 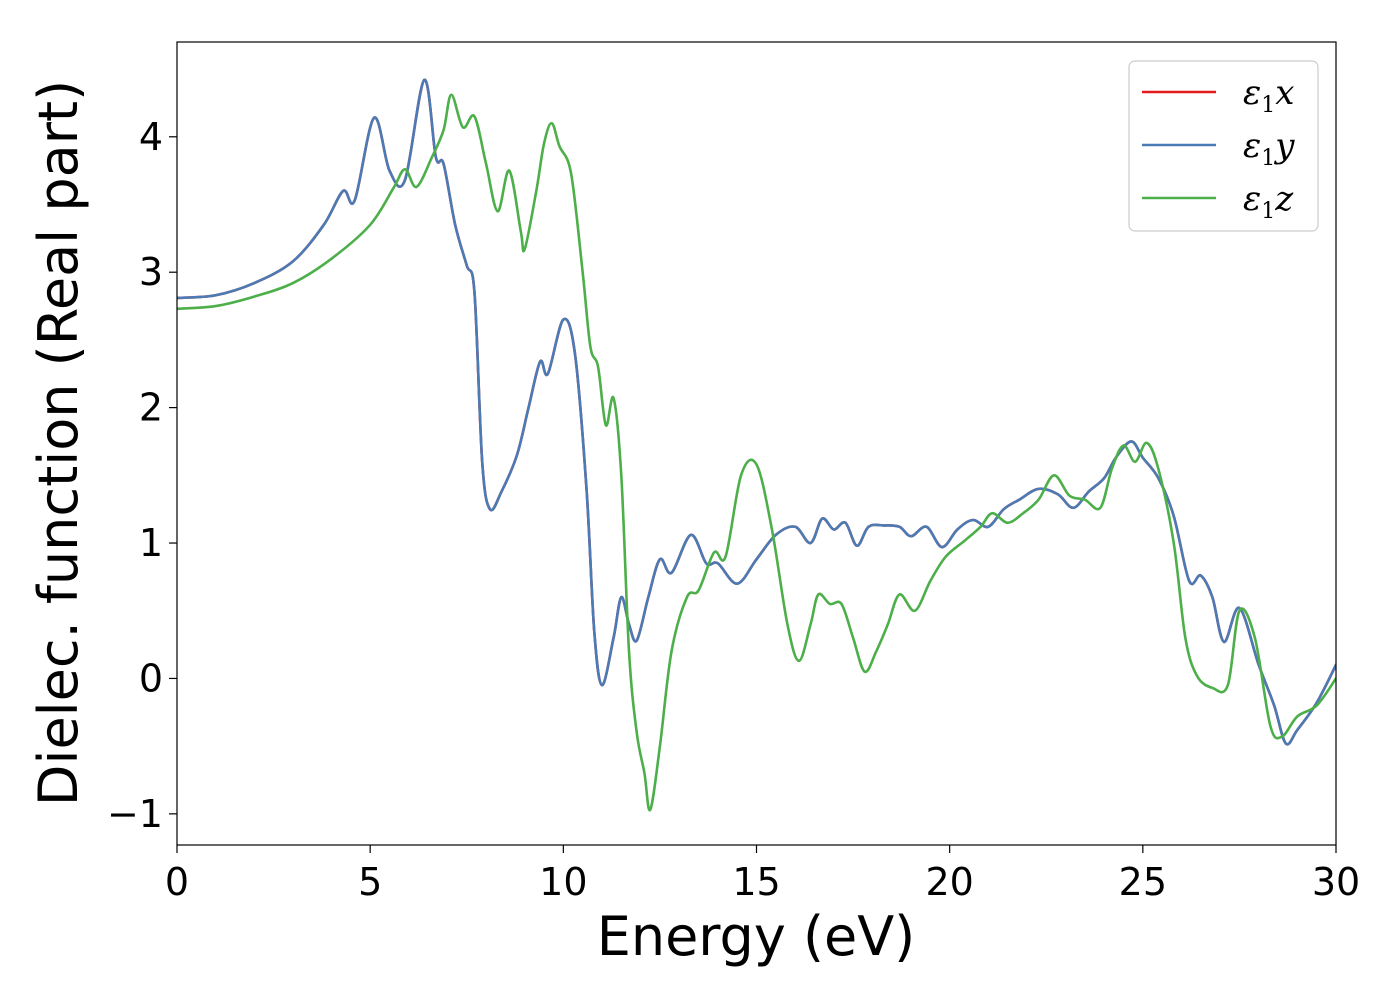 What do you see at coordinates (177, 882) in the screenshot?
I see `x-tick-label: 0` at bounding box center [177, 882].